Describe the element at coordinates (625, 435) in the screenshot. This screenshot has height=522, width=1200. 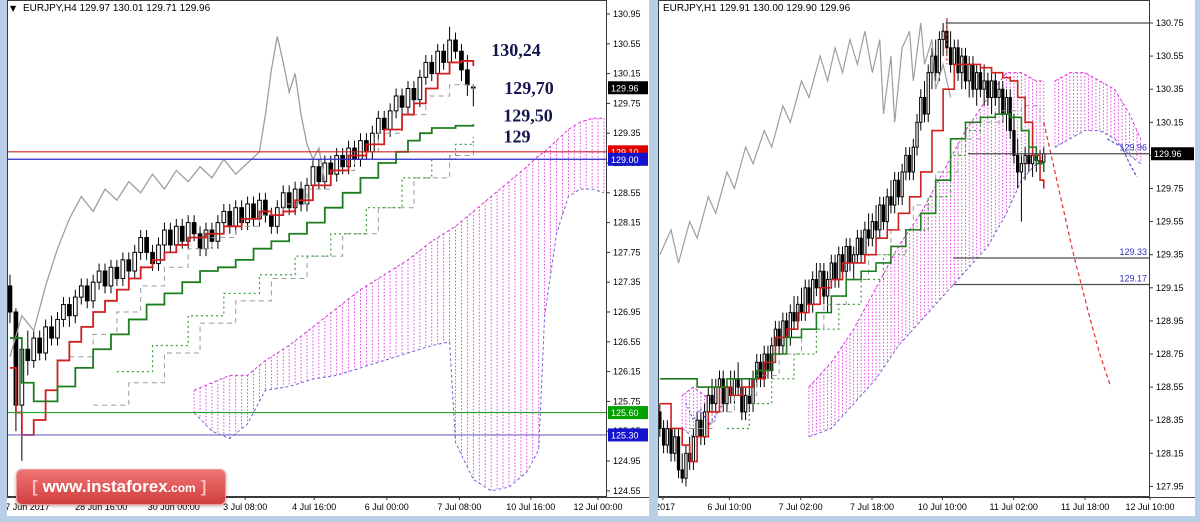
I see `svg-text: 125.30` at that location.